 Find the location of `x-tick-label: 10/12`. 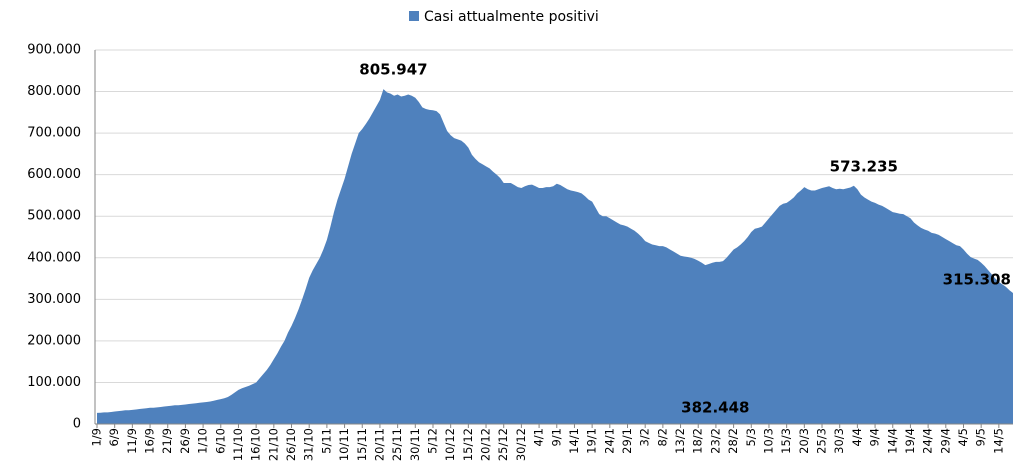

x-tick-label: 10/12 is located at coordinates (450, 444).